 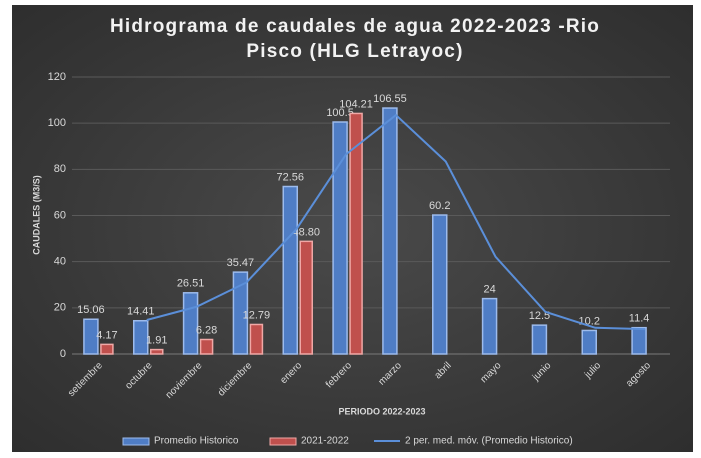 What do you see at coordinates (381, 411) in the screenshot?
I see `x-axis-title: PERIODO 2022-2023` at bounding box center [381, 411].